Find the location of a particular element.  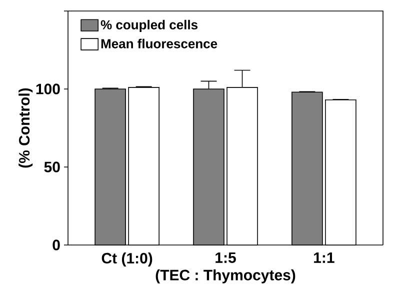

x-tick-label: 1:1 is located at coordinates (324, 257).